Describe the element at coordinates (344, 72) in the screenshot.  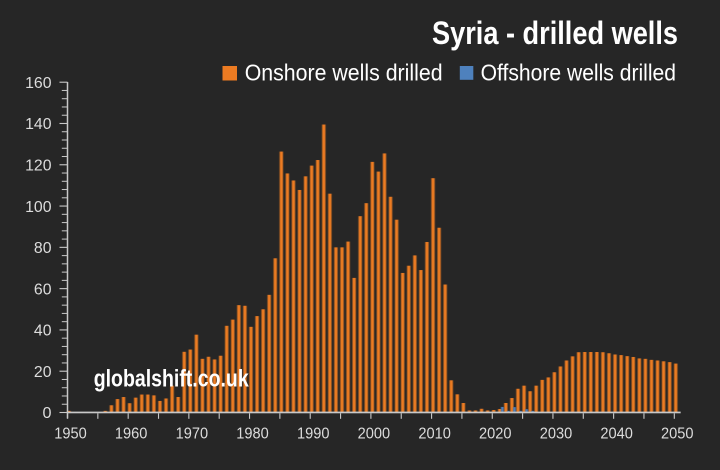
I see `svg-text: Onshore wells drilled` at that location.